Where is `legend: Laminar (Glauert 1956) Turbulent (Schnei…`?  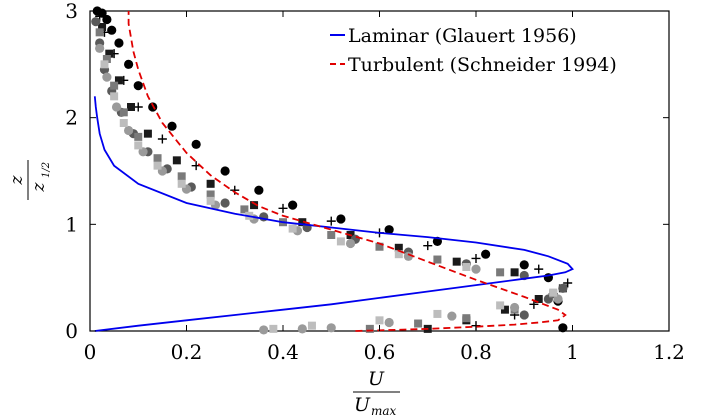 legend: Laminar (Glauert 1956) Turbulent (Schnei… is located at coordinates (473, 50).